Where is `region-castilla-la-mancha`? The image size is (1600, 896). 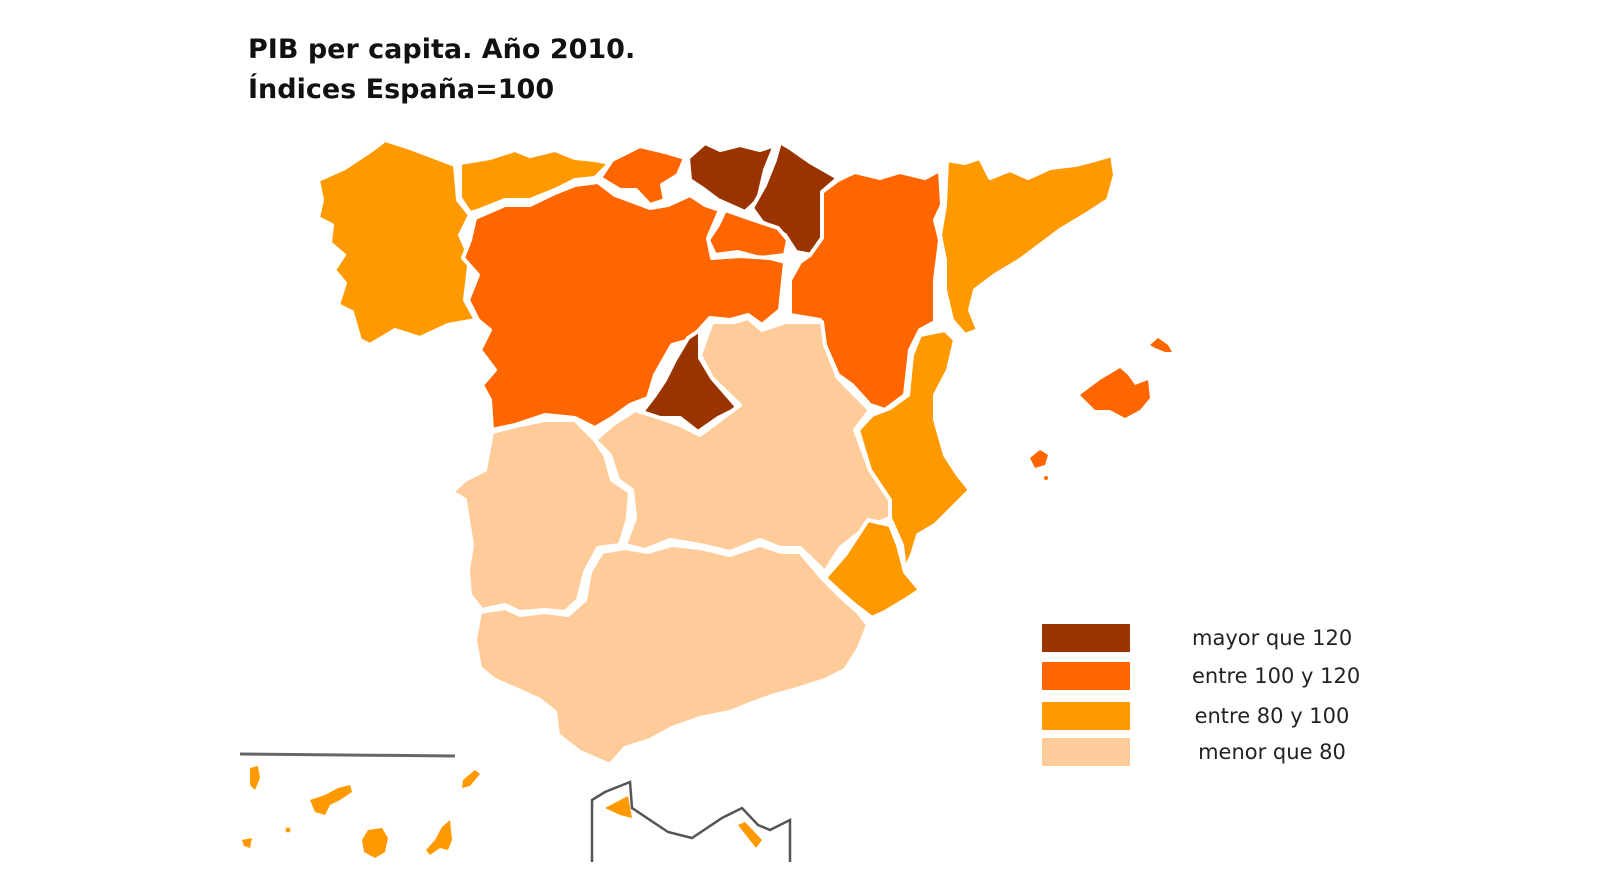
region-castilla-la-mancha is located at coordinates (742, 445).